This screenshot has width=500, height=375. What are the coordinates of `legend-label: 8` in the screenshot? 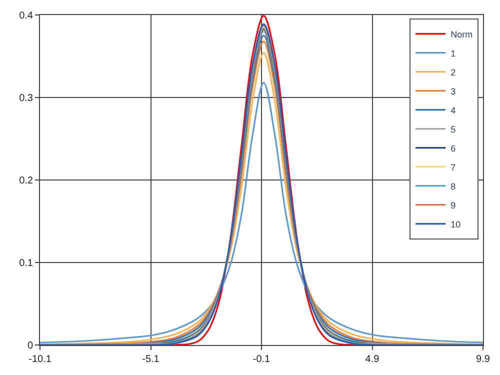 It's located at (453, 186).